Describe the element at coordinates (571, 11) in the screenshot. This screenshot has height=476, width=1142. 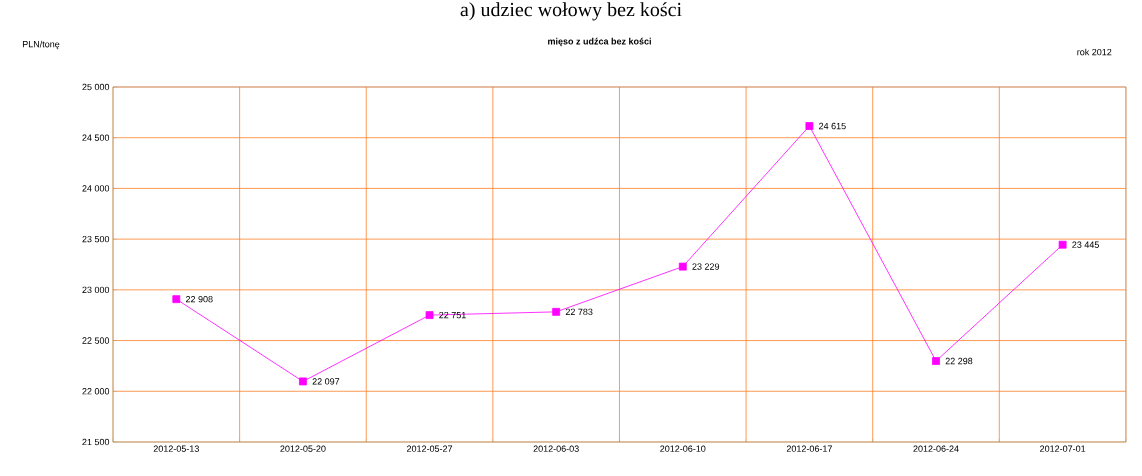
I see `chart-title: a) udziec wołowy bez kości` at that location.